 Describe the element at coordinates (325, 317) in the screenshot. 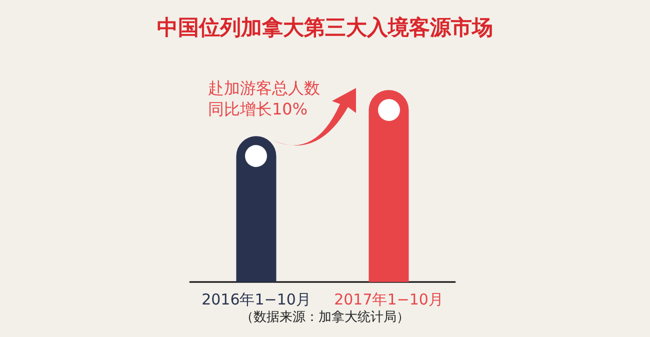

I see `text: （数据来源：加拿大统计局）` at that location.